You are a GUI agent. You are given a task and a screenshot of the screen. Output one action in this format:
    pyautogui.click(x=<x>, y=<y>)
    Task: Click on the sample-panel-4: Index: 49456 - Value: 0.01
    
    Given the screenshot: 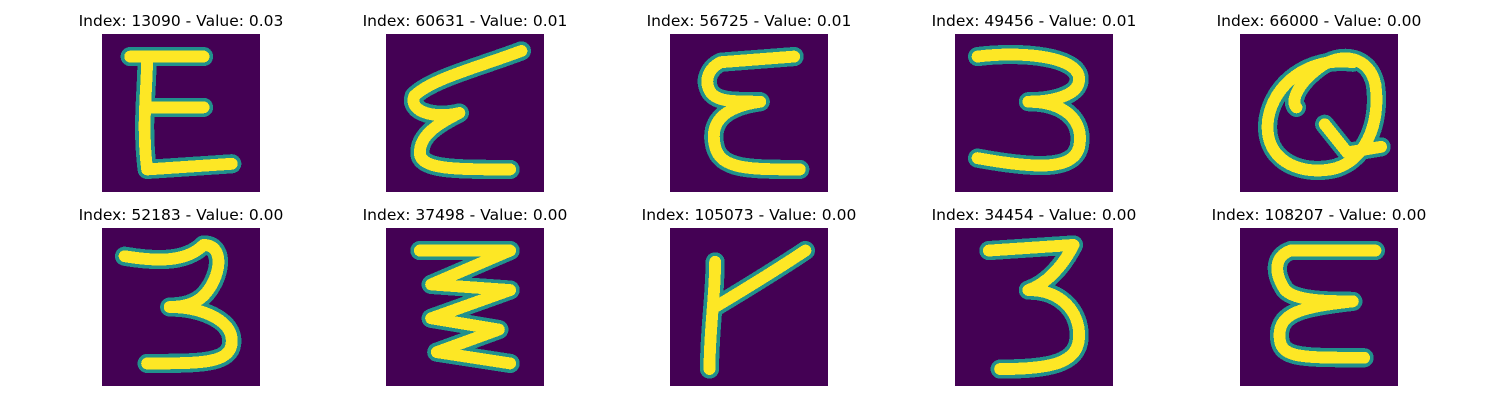 What is the action you would take?
    pyautogui.click(x=1034, y=105)
    